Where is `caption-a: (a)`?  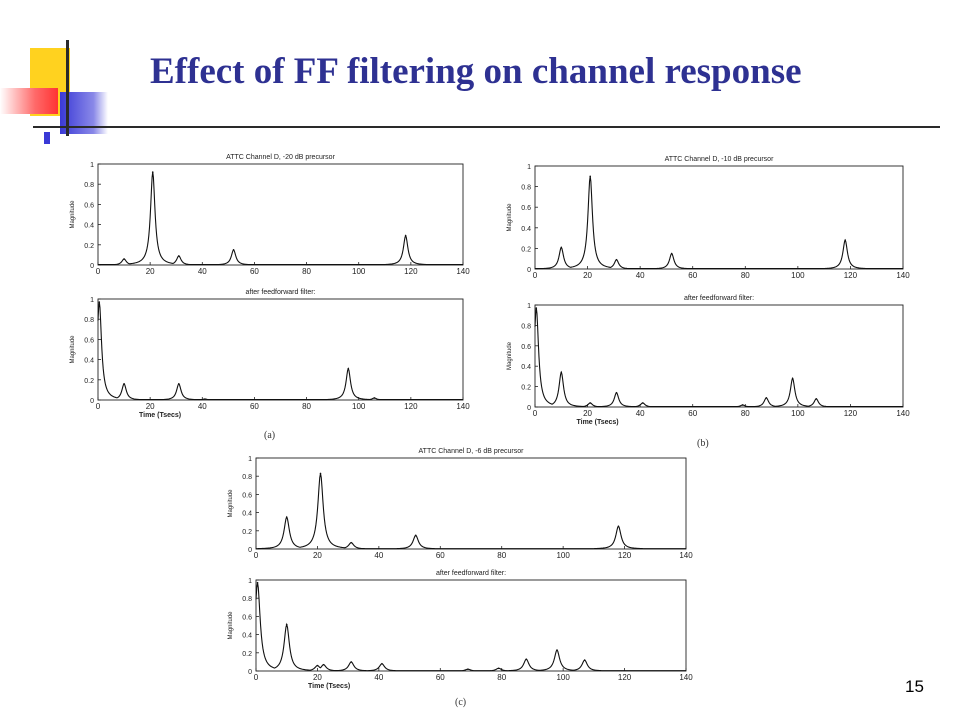 caption-a: (a) is located at coordinates (270, 435).